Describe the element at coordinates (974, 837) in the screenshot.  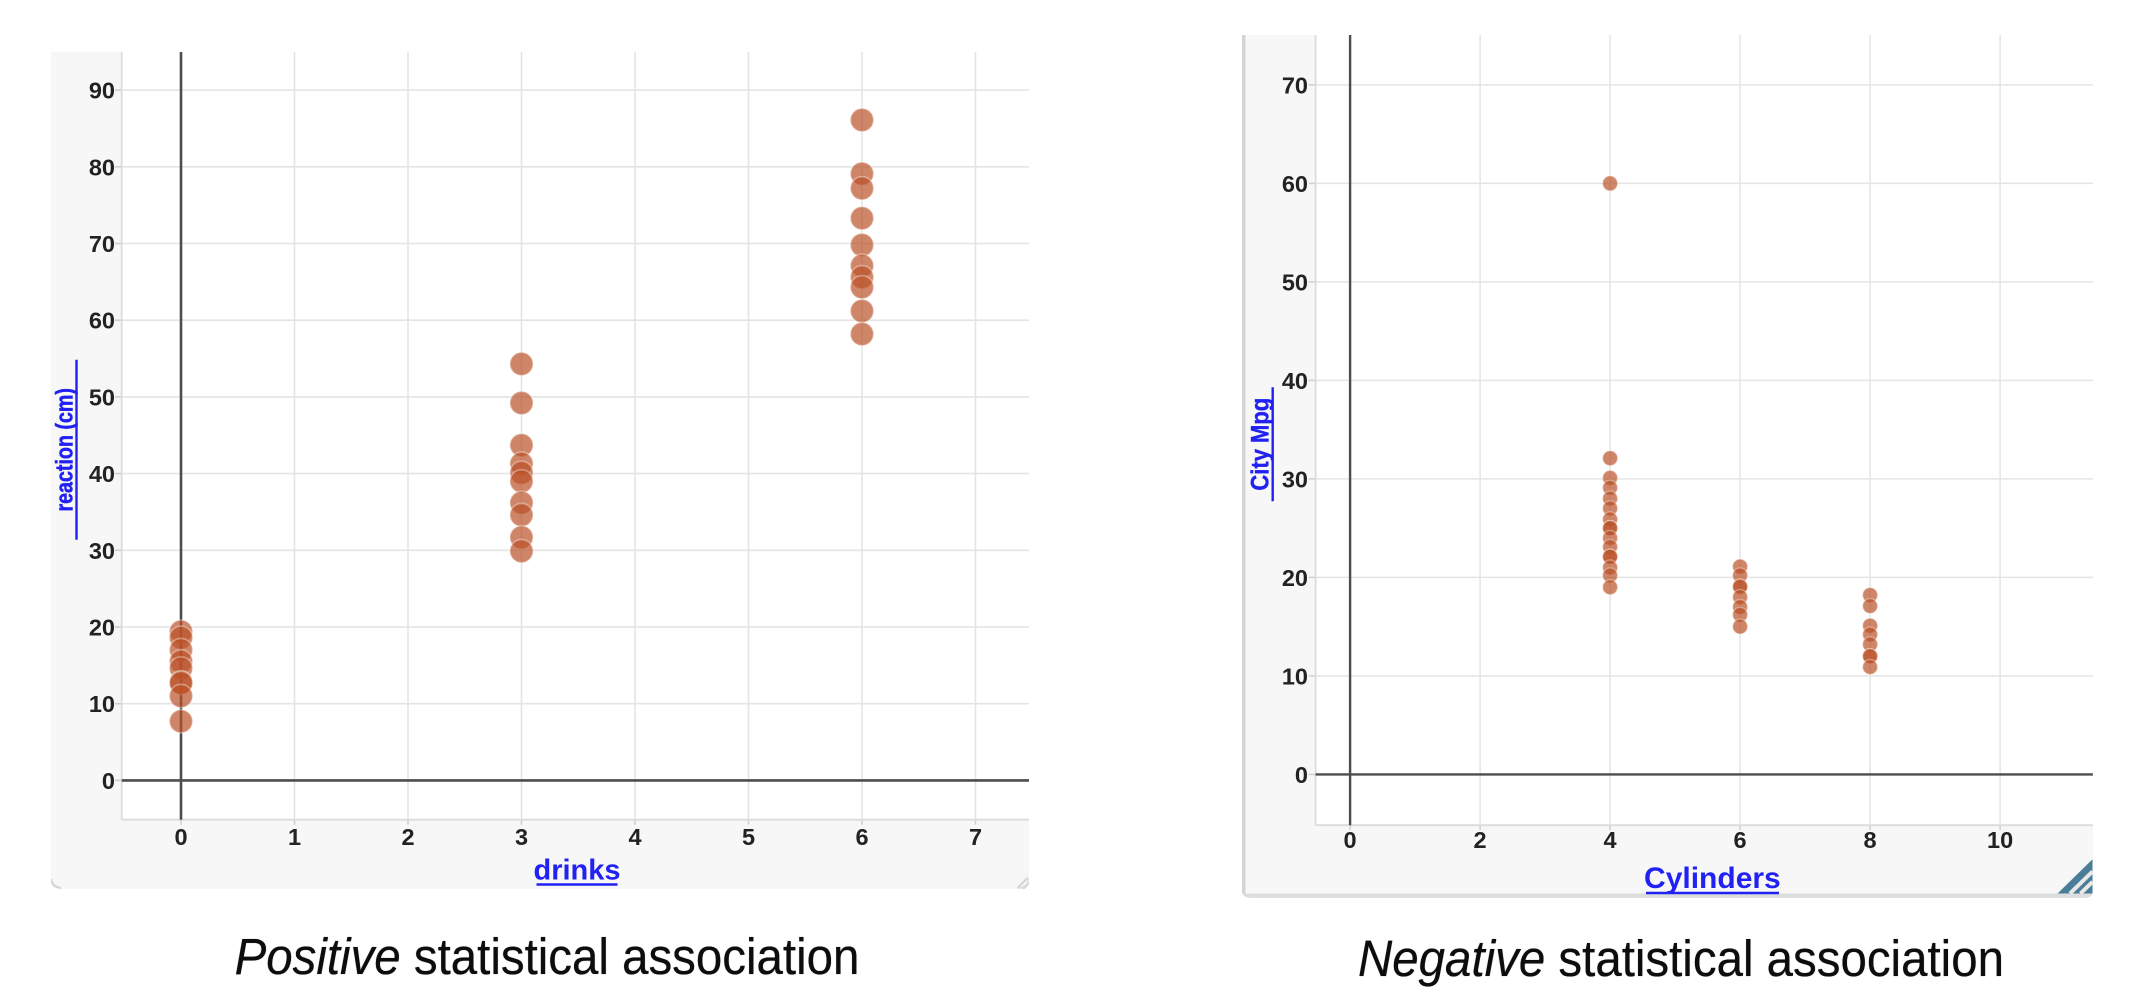
I see `svg-text: 7` at that location.